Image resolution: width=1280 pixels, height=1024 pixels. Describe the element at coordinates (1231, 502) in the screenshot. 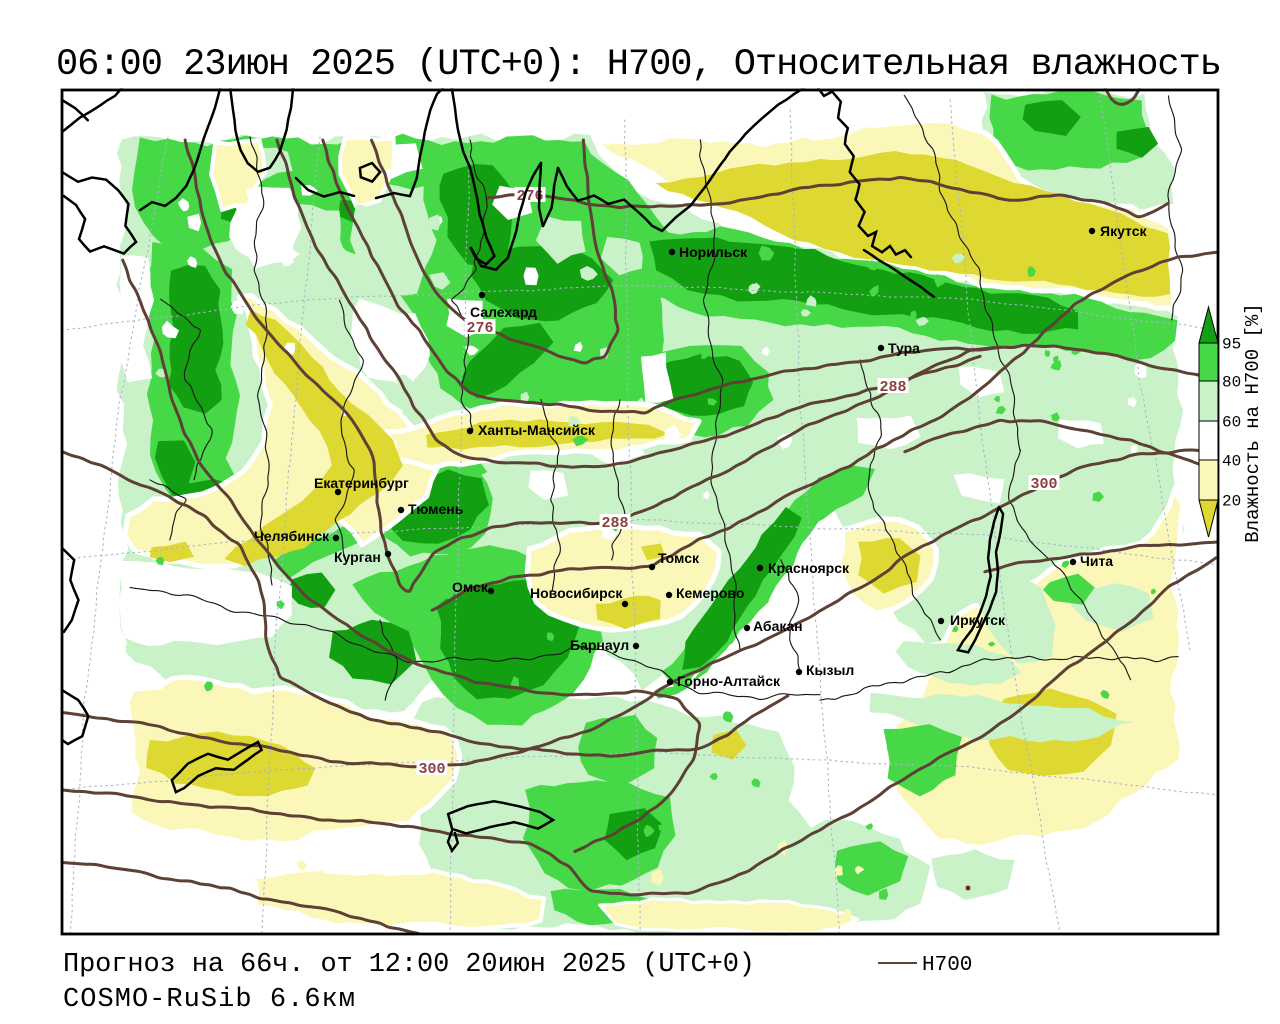

I see `svg-text: 20` at that location.